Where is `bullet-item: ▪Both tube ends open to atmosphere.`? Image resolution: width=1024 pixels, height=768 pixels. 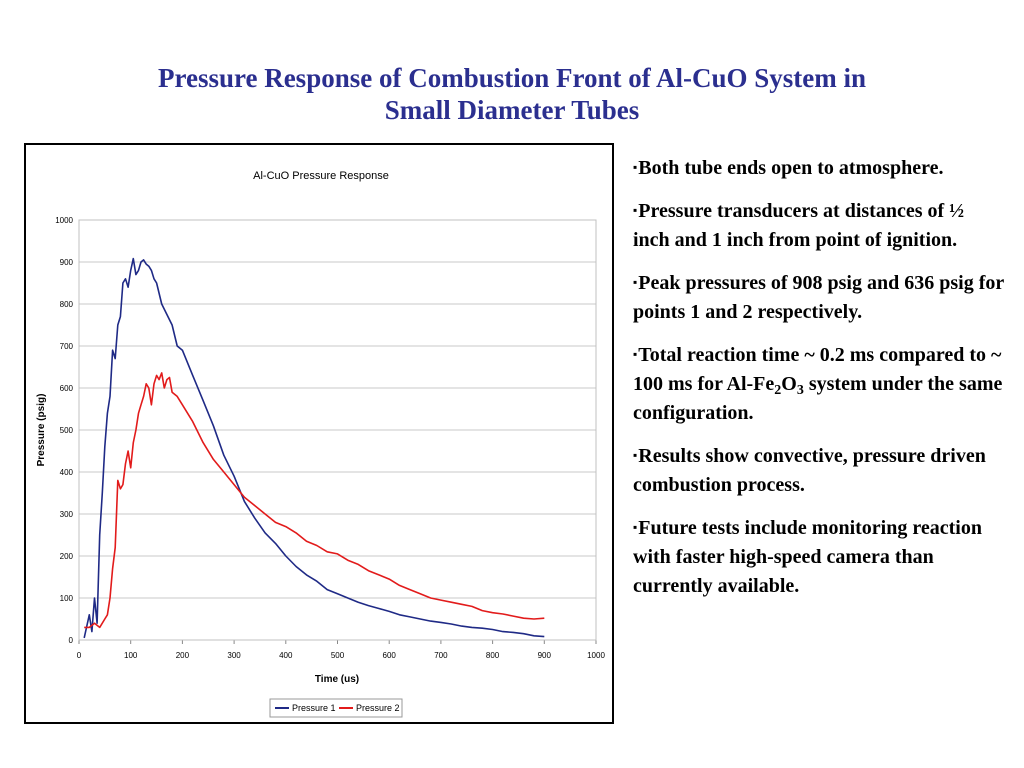
bullet-item: ▪Both tube ends open to atmosphere. is located at coordinates (819, 168).